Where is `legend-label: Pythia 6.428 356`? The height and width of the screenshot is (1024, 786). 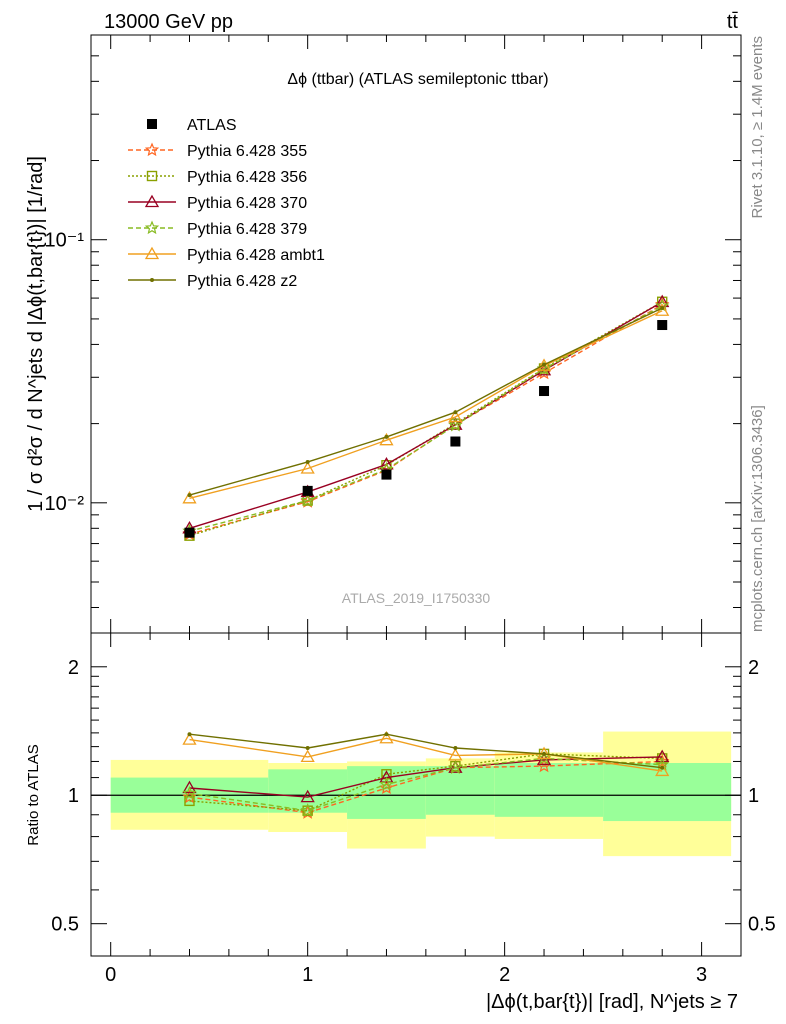 legend-label: Pythia 6.428 356 is located at coordinates (247, 177).